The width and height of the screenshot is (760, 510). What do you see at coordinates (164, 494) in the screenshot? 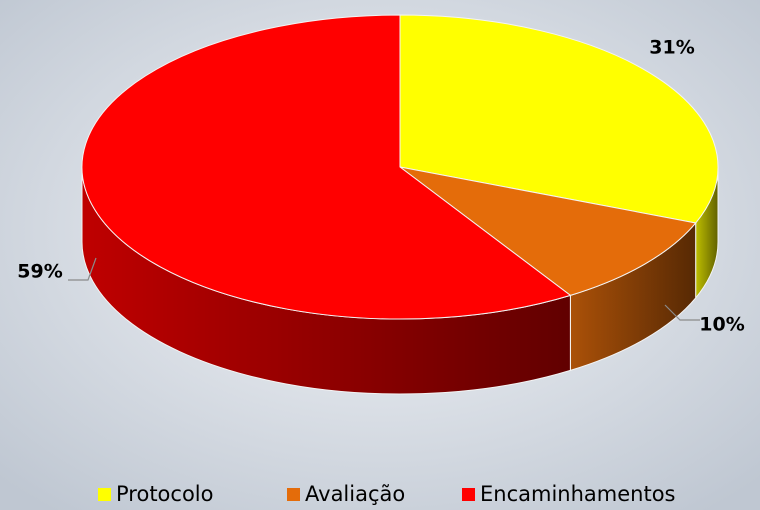
I see `legend-label: Protocolo` at bounding box center [164, 494].